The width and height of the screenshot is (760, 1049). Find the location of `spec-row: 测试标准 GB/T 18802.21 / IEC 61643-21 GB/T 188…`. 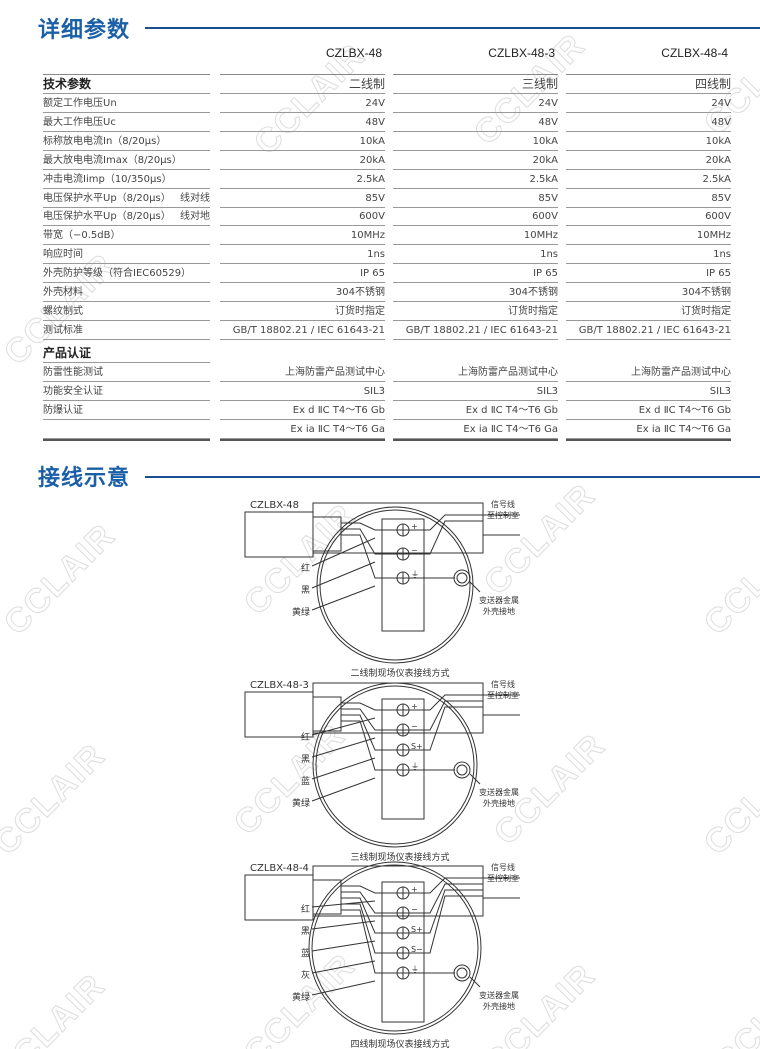

spec-row: 测试标准 GB/T 18802.21 / IEC 61643-21 GB/T 188… is located at coordinates (380, 330).